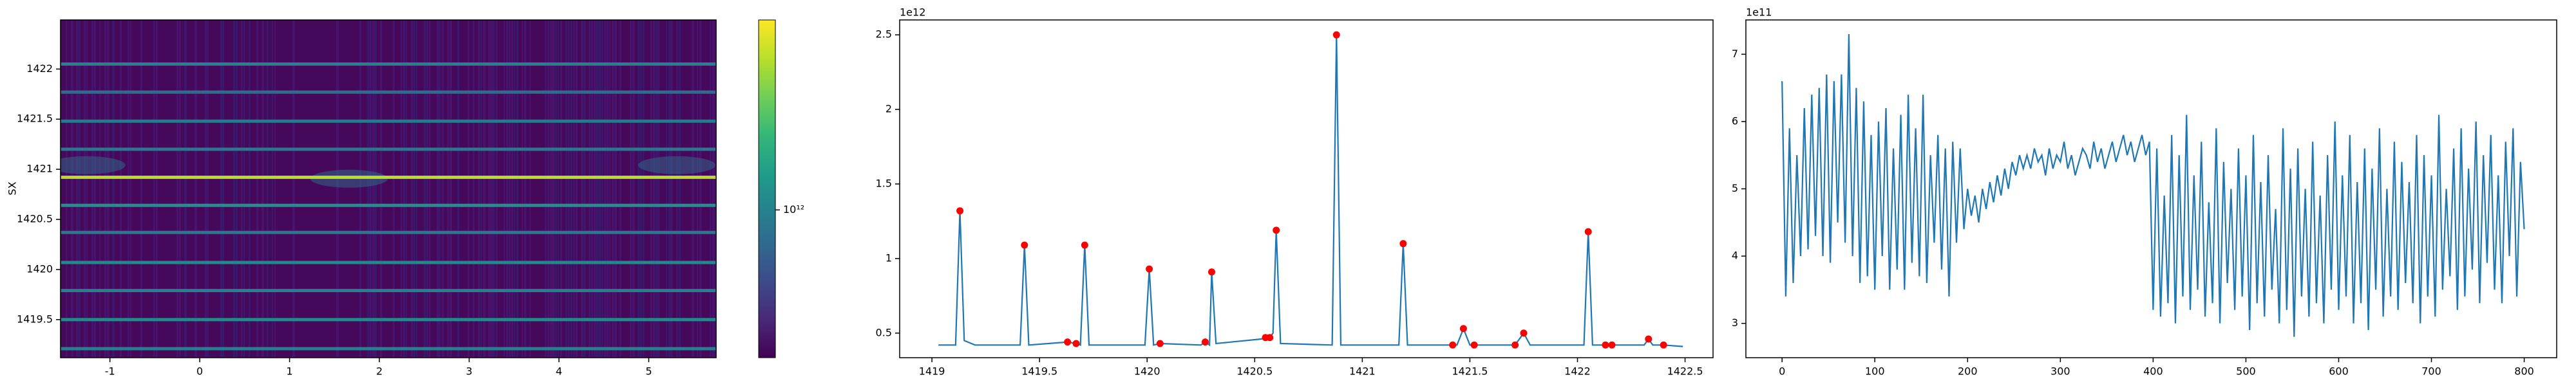 This screenshot has height=386, width=2576. What do you see at coordinates (469, 371) in the screenshot?
I see `x-tick-label: 3` at bounding box center [469, 371].